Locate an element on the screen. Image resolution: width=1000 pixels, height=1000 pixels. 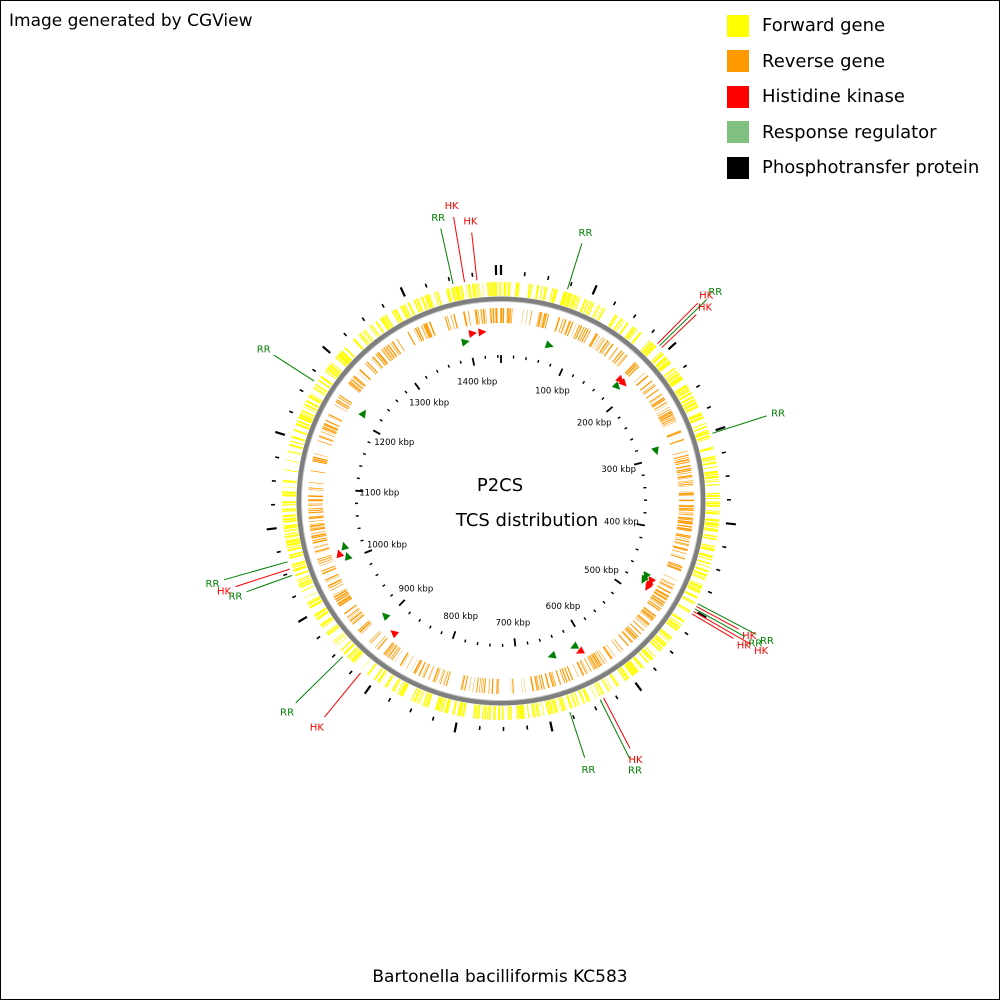
hk-label: HK is located at coordinates (224, 591).